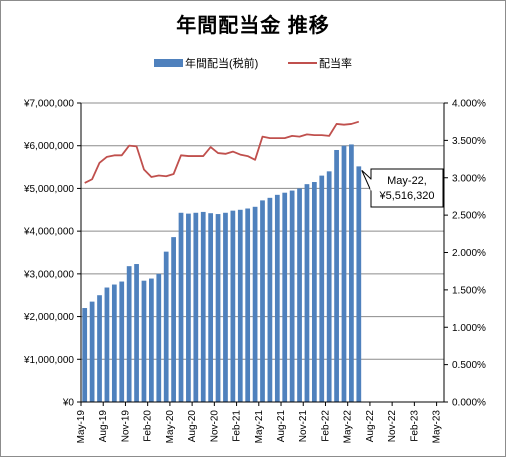  What do you see at coordinates (366, 181) in the screenshot?
I see `callout-pointer` at bounding box center [366, 181].